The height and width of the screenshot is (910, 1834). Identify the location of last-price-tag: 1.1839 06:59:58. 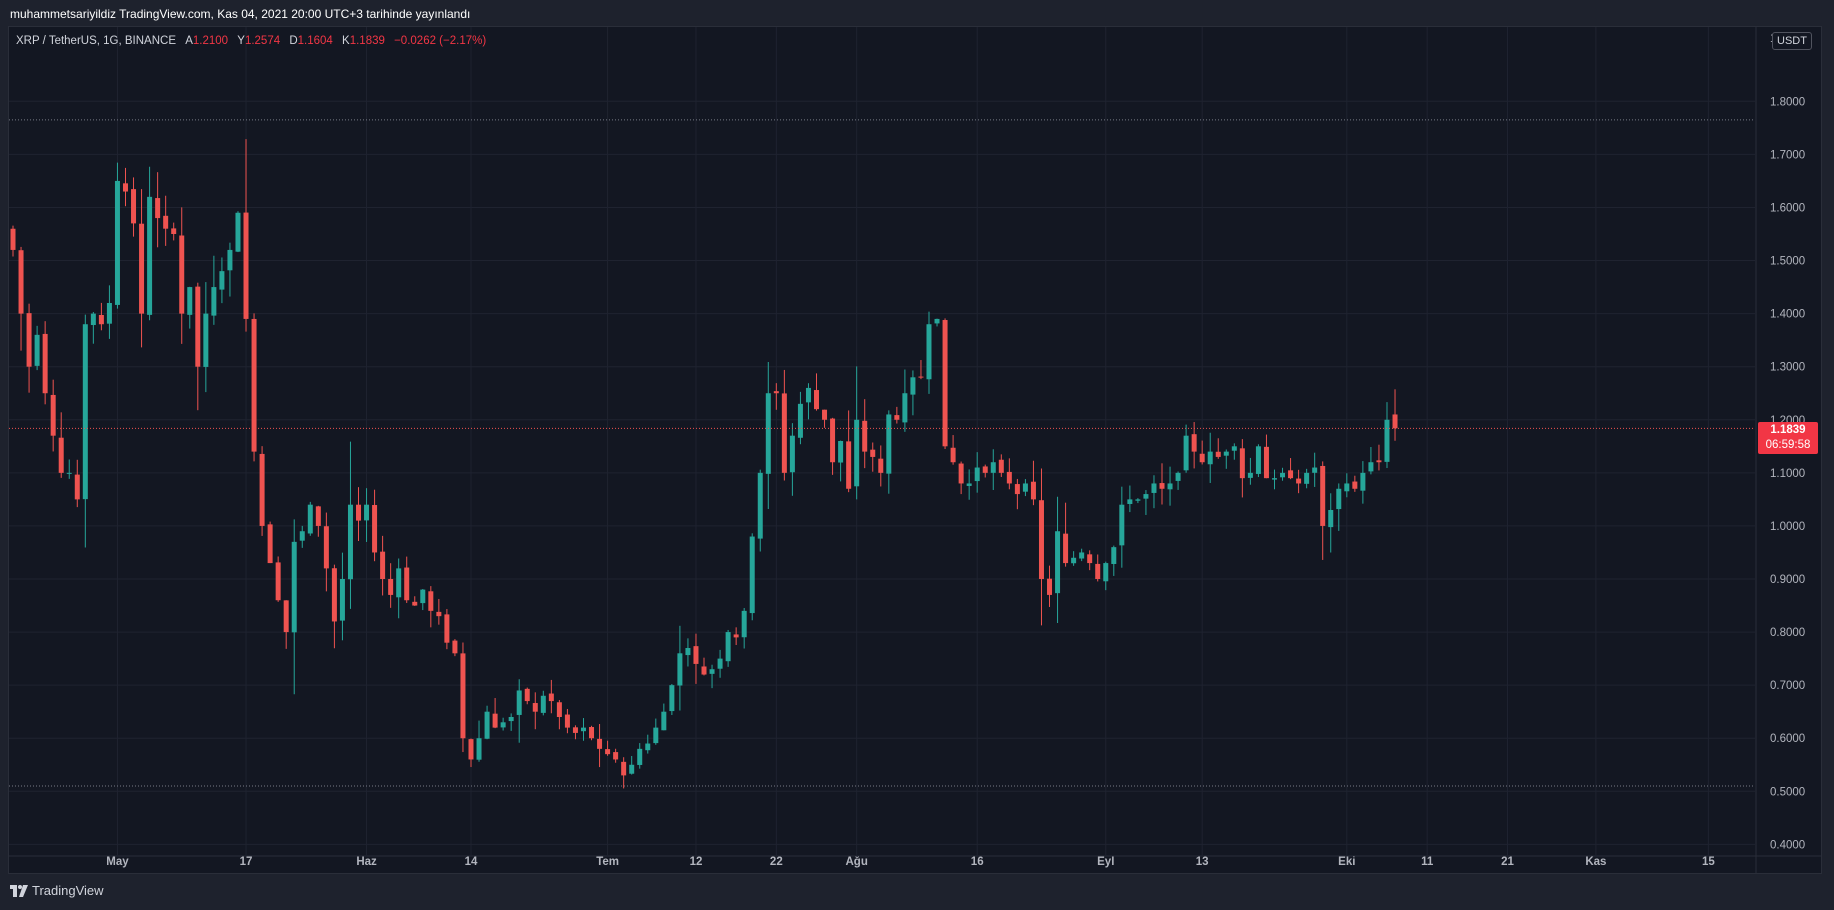
(1788, 438).